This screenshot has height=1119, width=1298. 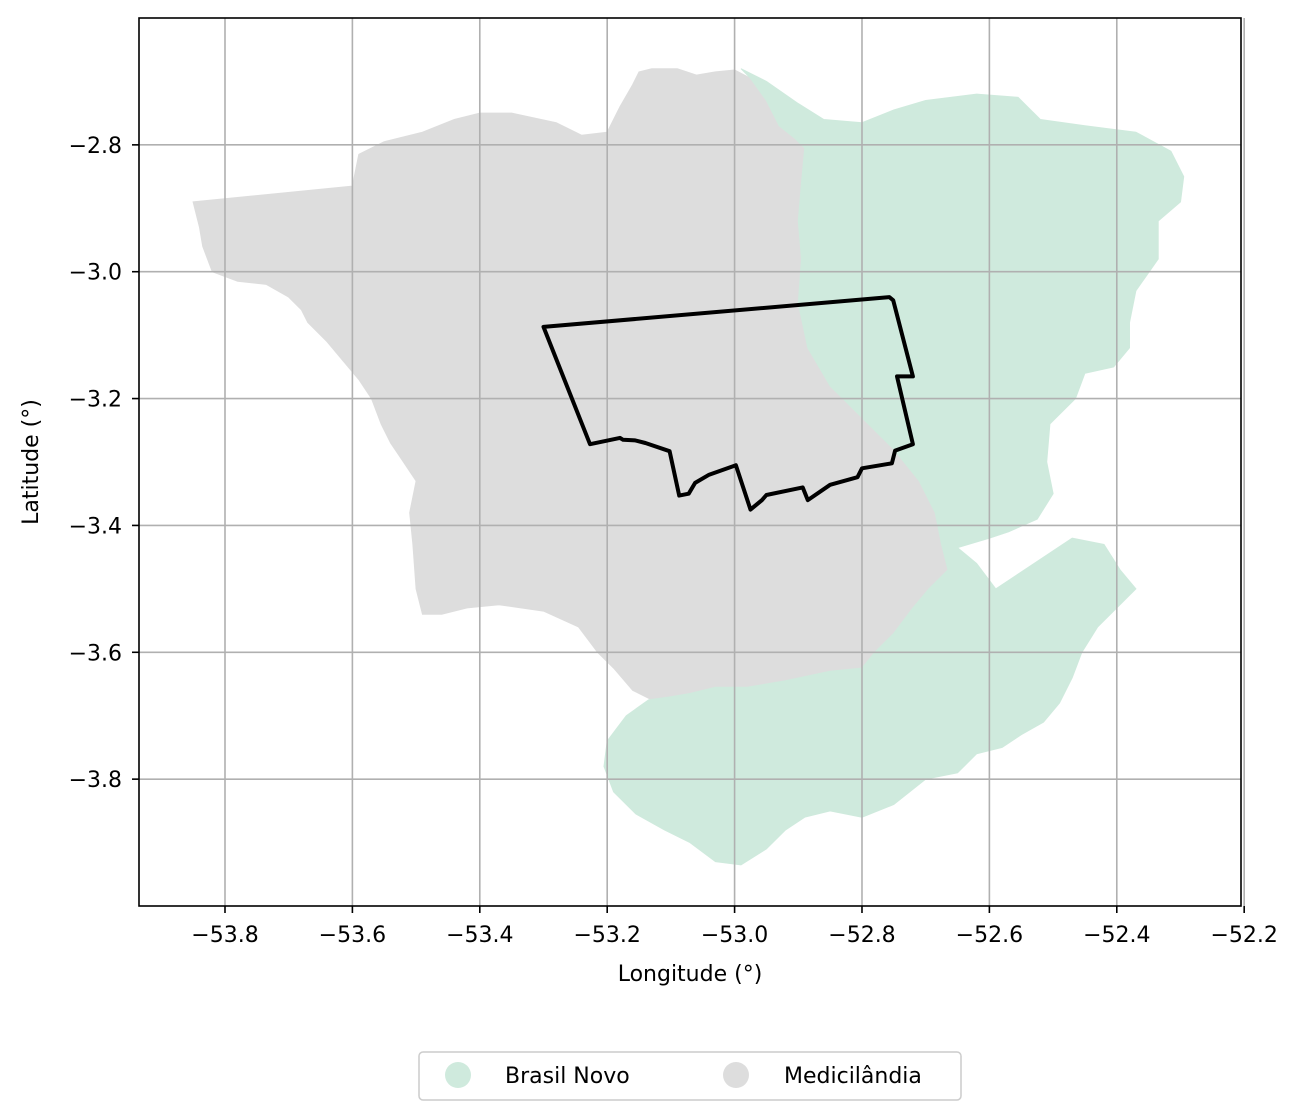 I want to click on y-tick-label: −3.0, so click(x=95, y=273).